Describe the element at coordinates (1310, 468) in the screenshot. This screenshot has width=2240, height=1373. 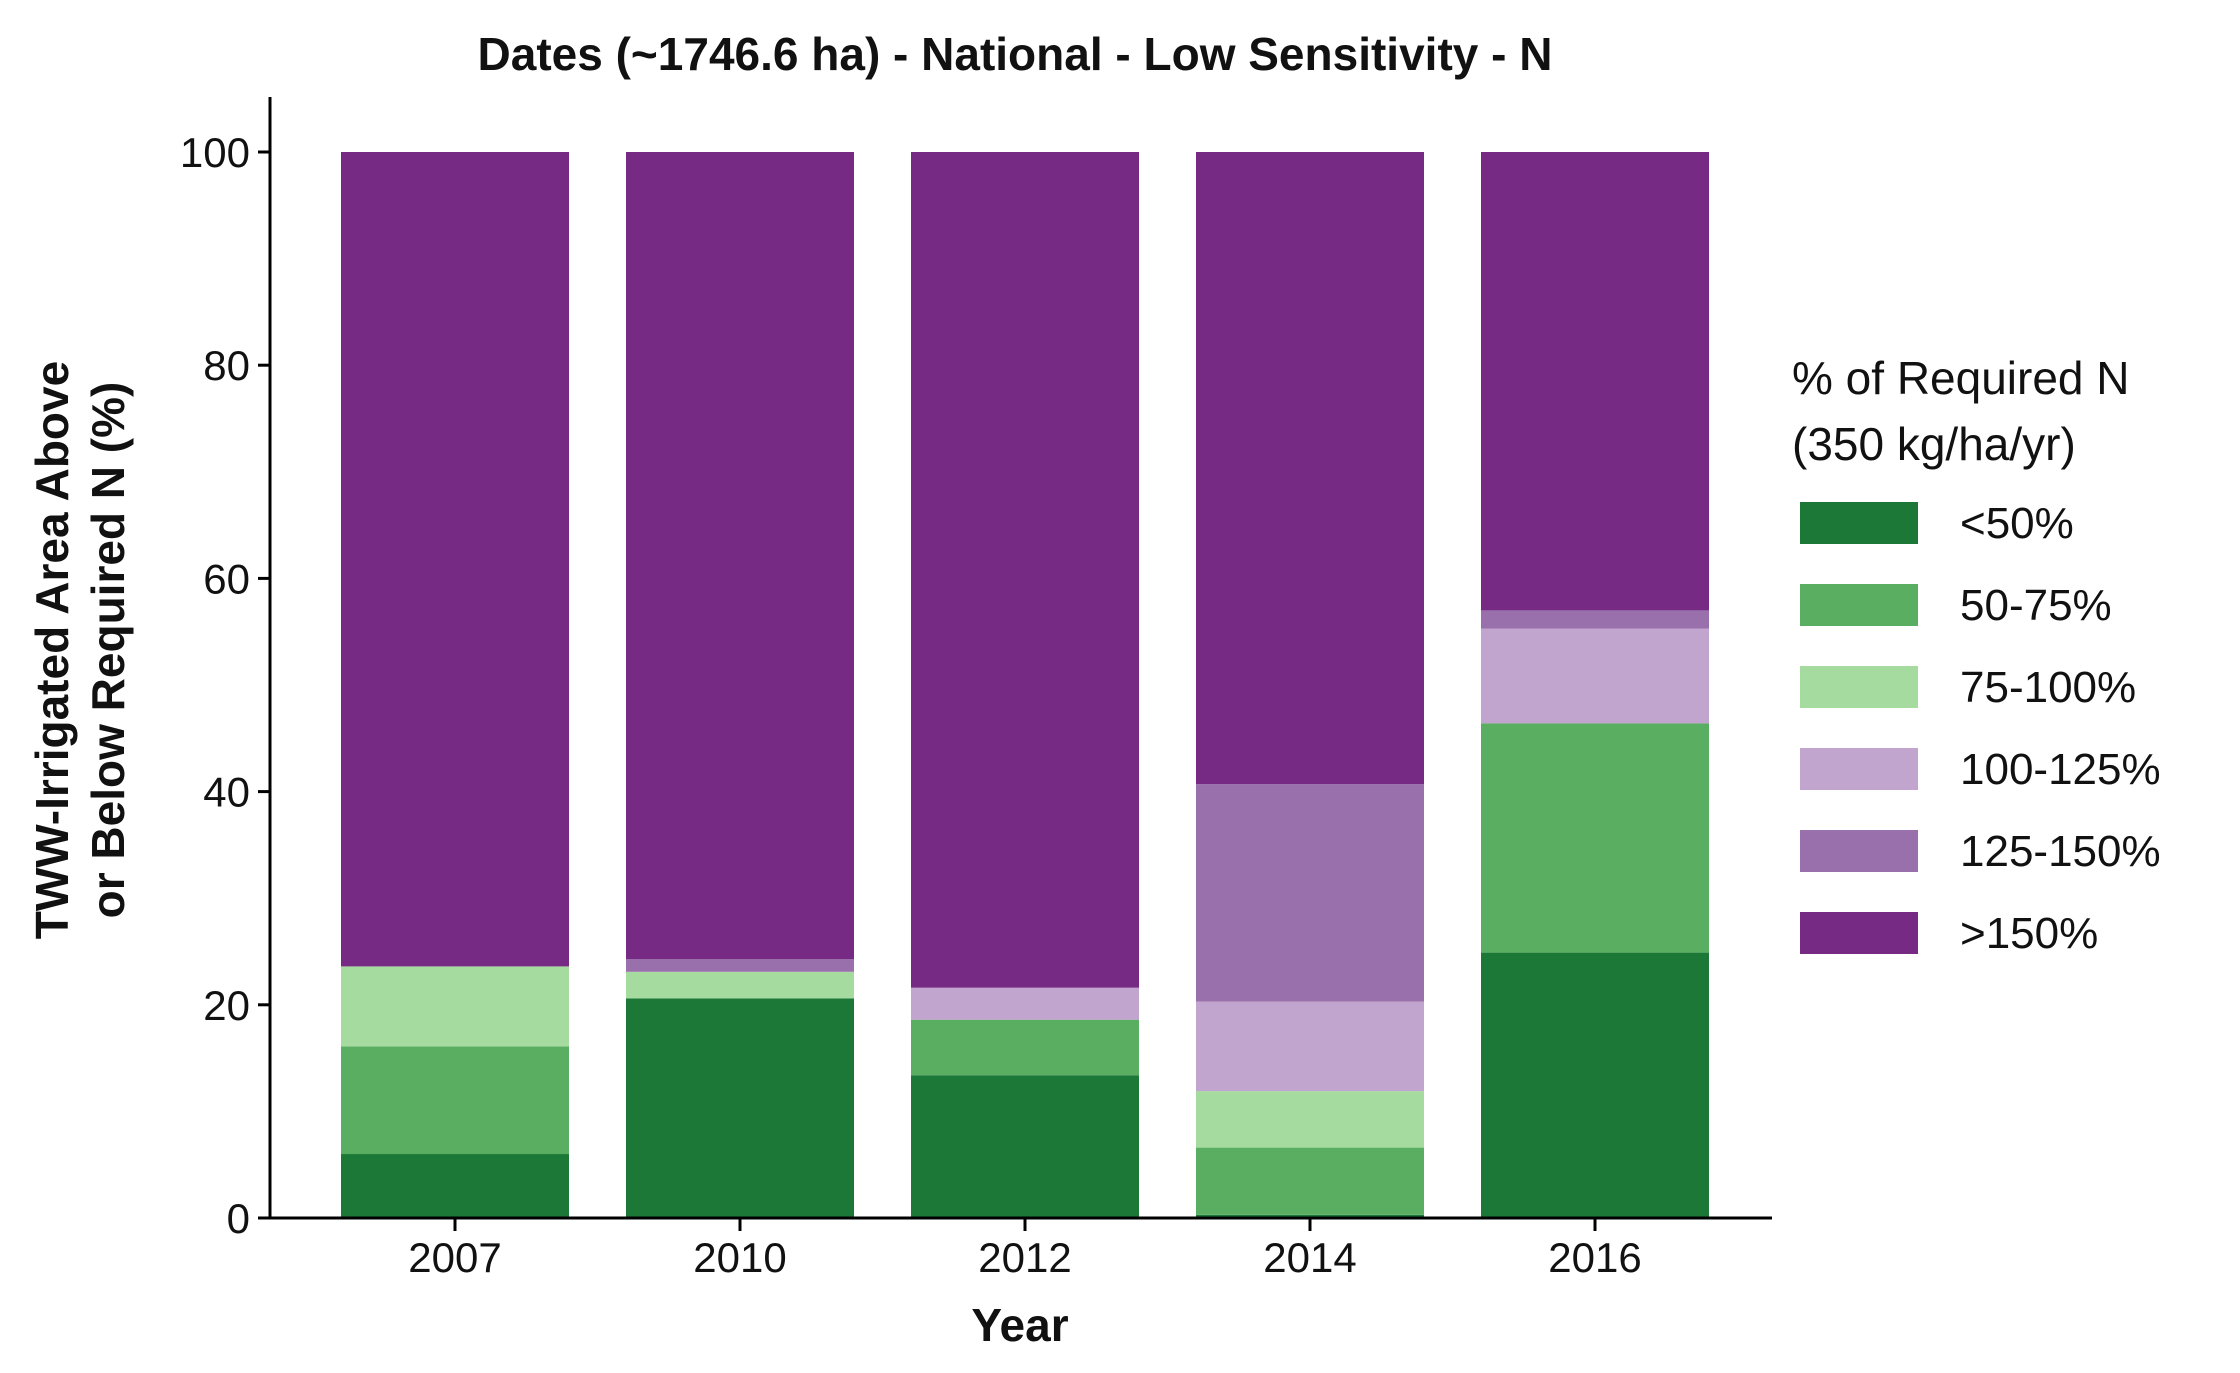
I see `bar-2014-gt150pct` at that location.